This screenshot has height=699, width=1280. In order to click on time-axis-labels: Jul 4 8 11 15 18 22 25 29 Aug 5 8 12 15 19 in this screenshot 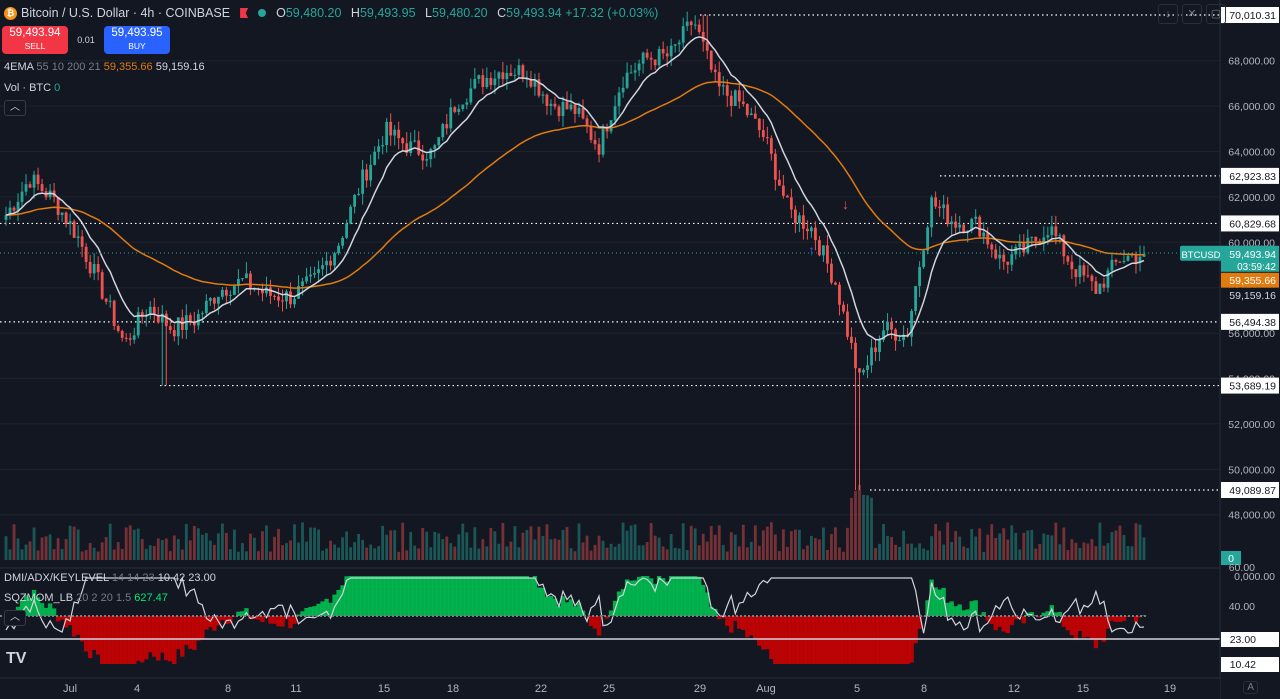, I will do `click(619, 689)`.